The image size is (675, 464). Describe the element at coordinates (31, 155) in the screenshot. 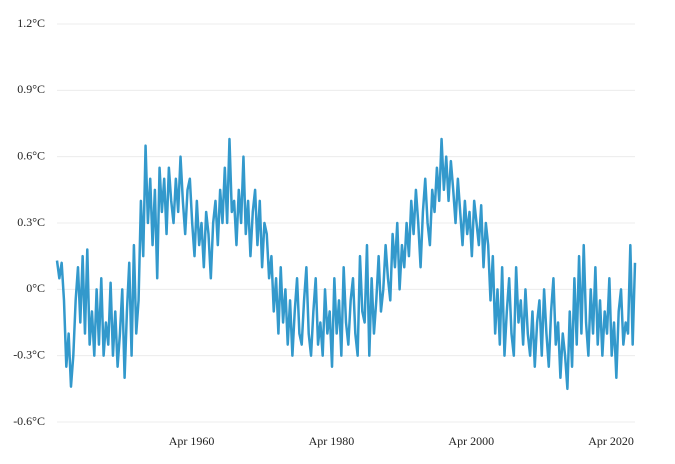

I see `y-tick-label: 0.6°C` at that location.